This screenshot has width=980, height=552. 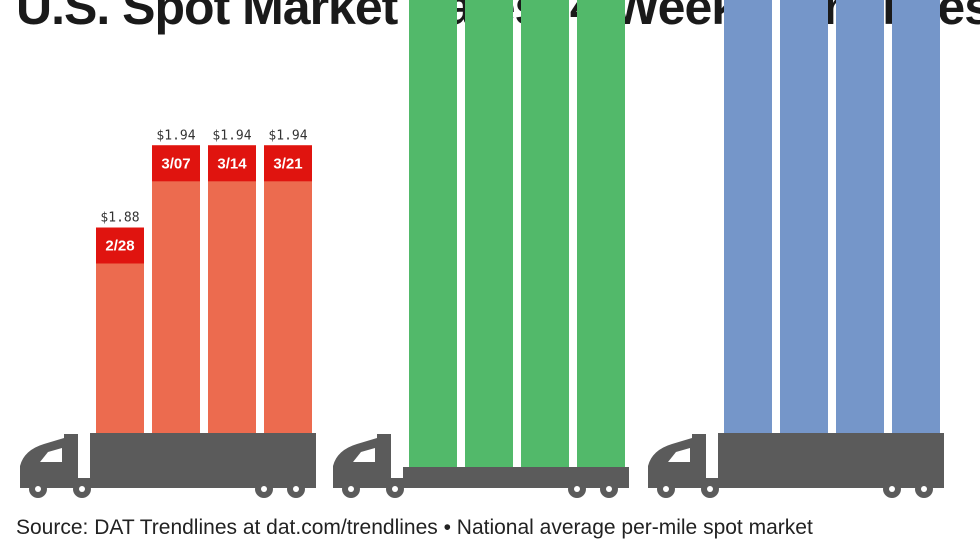 What do you see at coordinates (119, 218) in the screenshot?
I see `value-label: $1.88` at bounding box center [119, 218].